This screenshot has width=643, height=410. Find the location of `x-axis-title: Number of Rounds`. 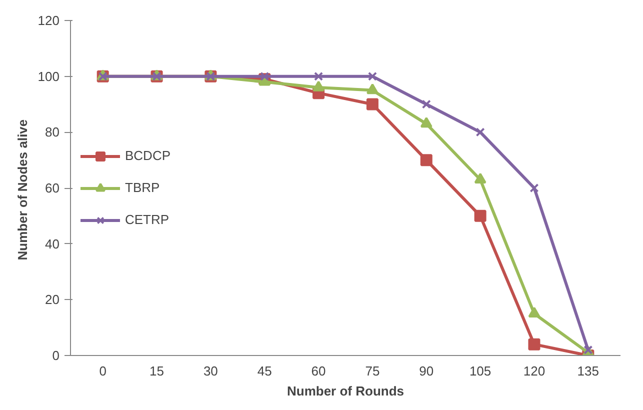

x-axis-title: Number of Rounds is located at coordinates (345, 391).